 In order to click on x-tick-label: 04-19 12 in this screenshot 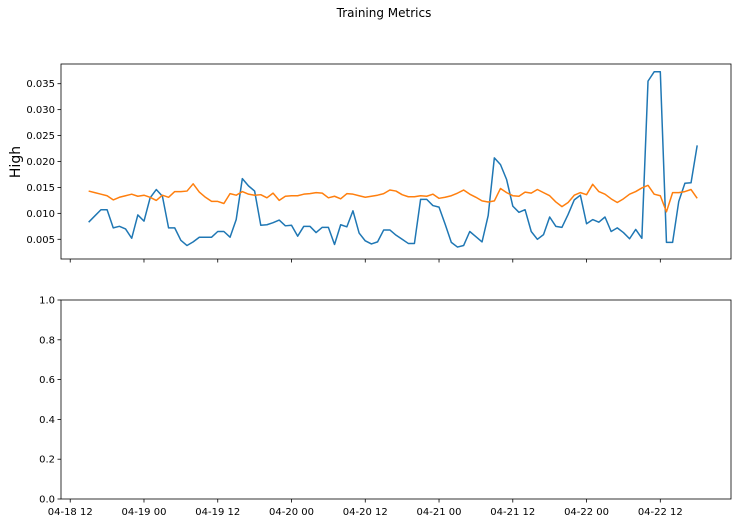, I will do `click(217, 512)`.